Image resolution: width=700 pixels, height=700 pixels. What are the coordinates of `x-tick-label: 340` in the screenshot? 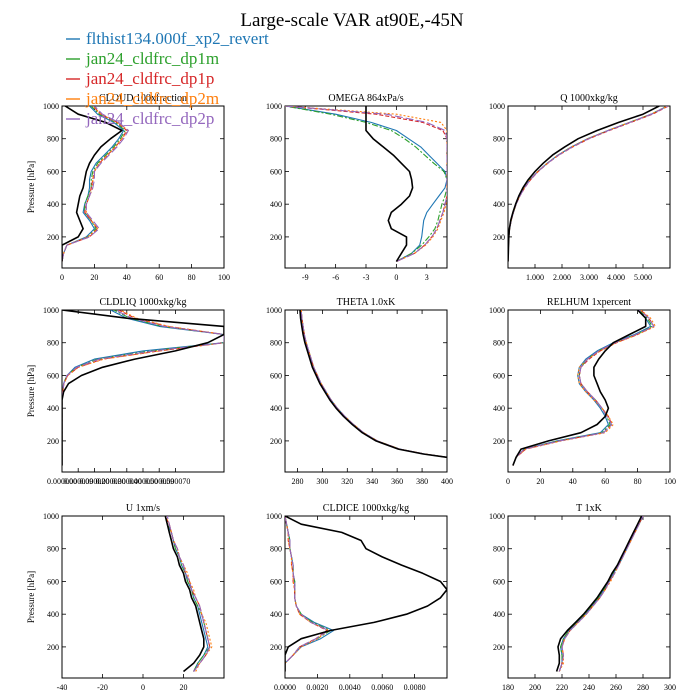 It's located at (372, 481).